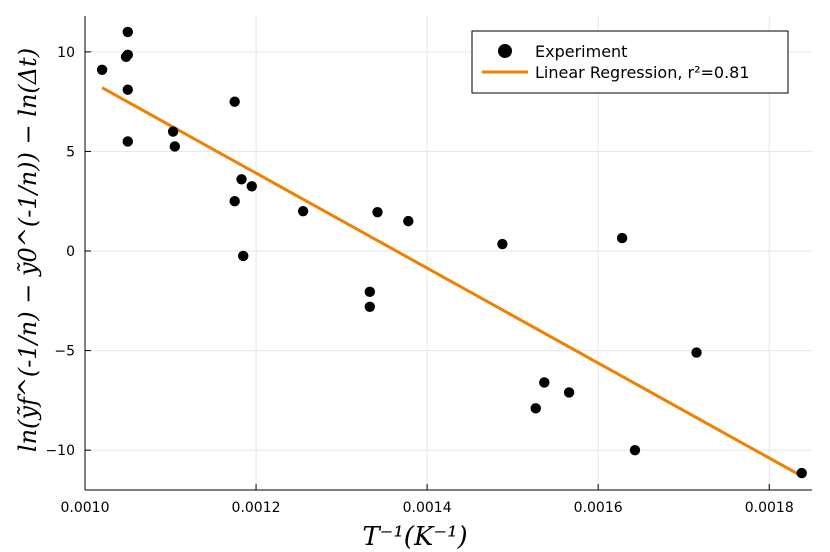  Describe the element at coordinates (66, 53) in the screenshot. I see `y-tick-label: 10` at that location.